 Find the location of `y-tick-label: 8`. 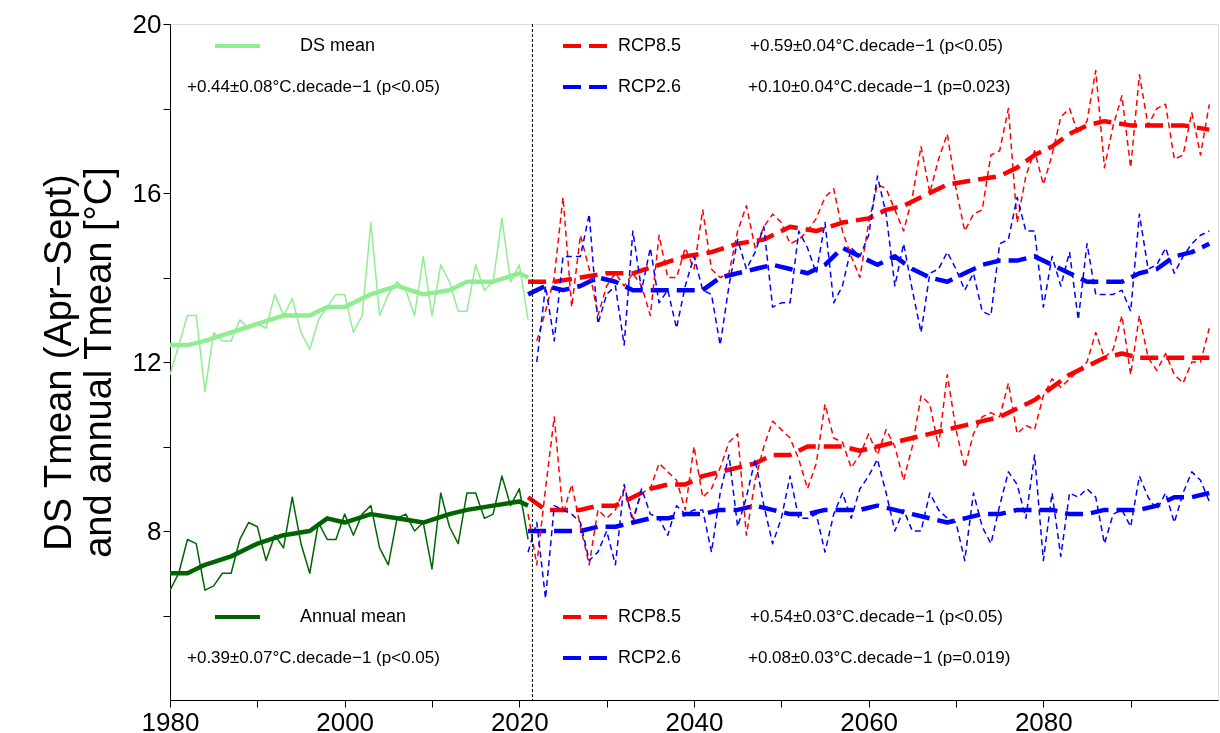

y-tick-label: 8 is located at coordinates (154, 530).